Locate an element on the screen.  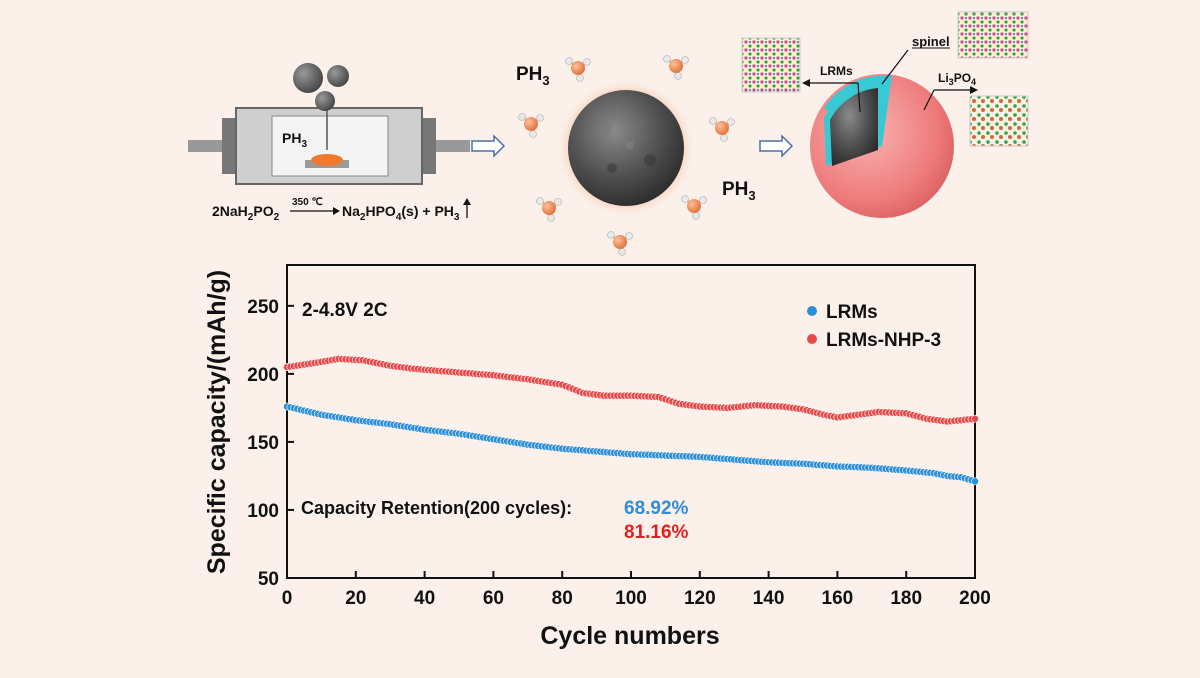
reaction-equation: 2NaH2PO2 350 ℃ Na2HPO4(s) + PH3 is located at coordinates (341, 210).